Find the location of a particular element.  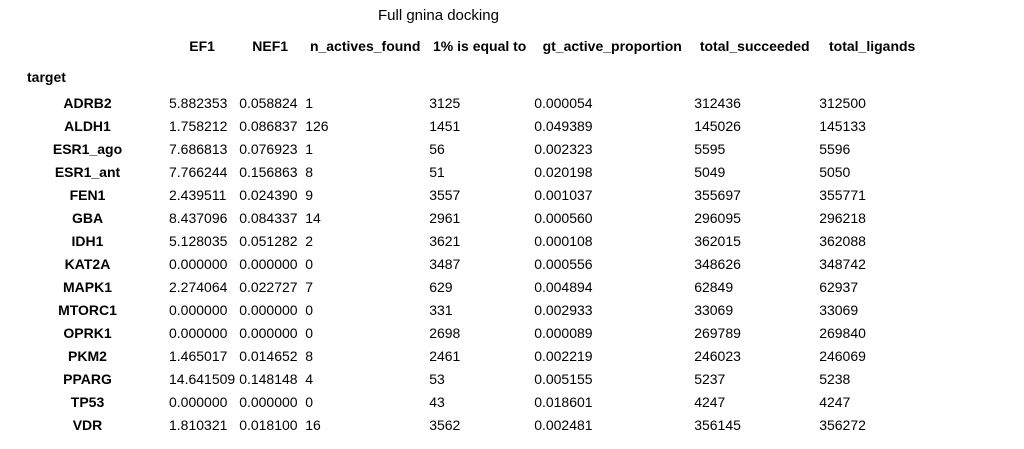

table-cell: 0.018100 is located at coordinates (268, 425).